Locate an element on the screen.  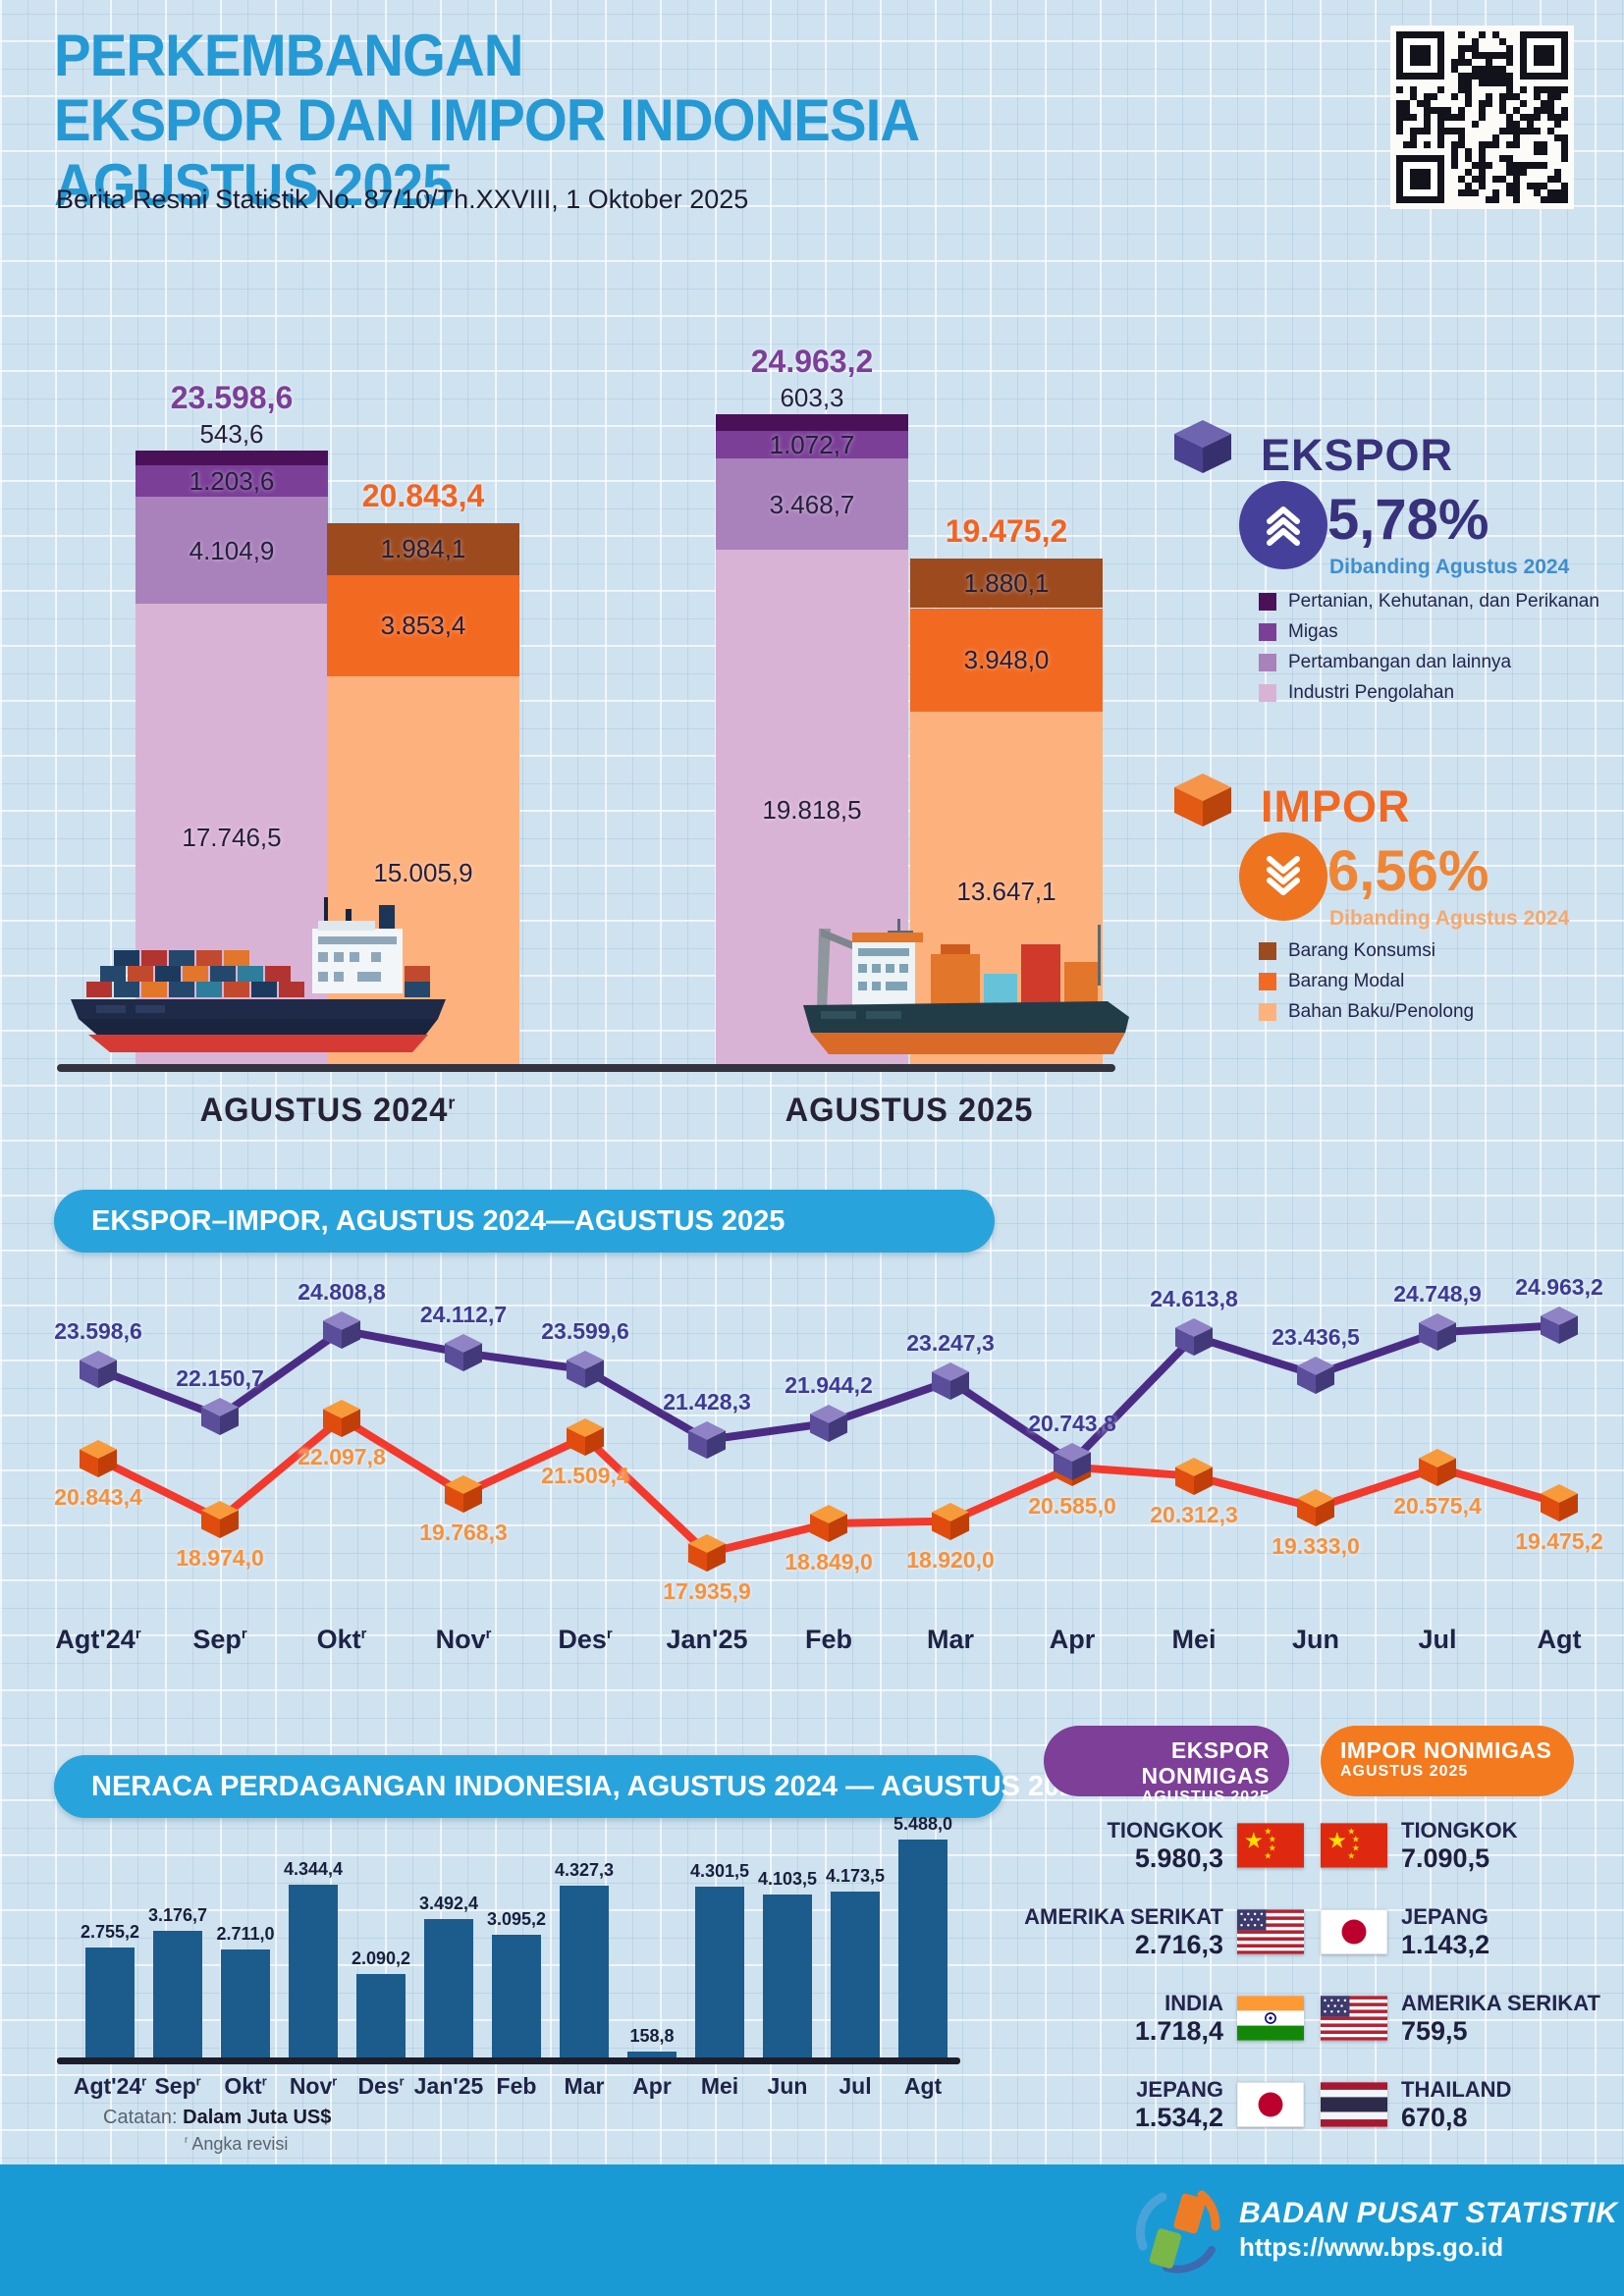
neraca-bar-value: 4.301,5 is located at coordinates (719, 1871).